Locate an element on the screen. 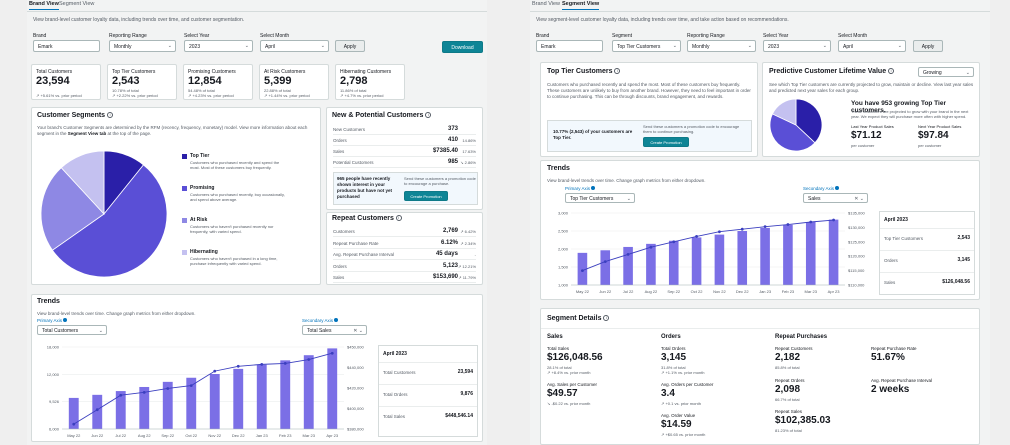 The image size is (1010, 445). primary-axis-select: Top Tier Customers ⌄ is located at coordinates (600, 198).